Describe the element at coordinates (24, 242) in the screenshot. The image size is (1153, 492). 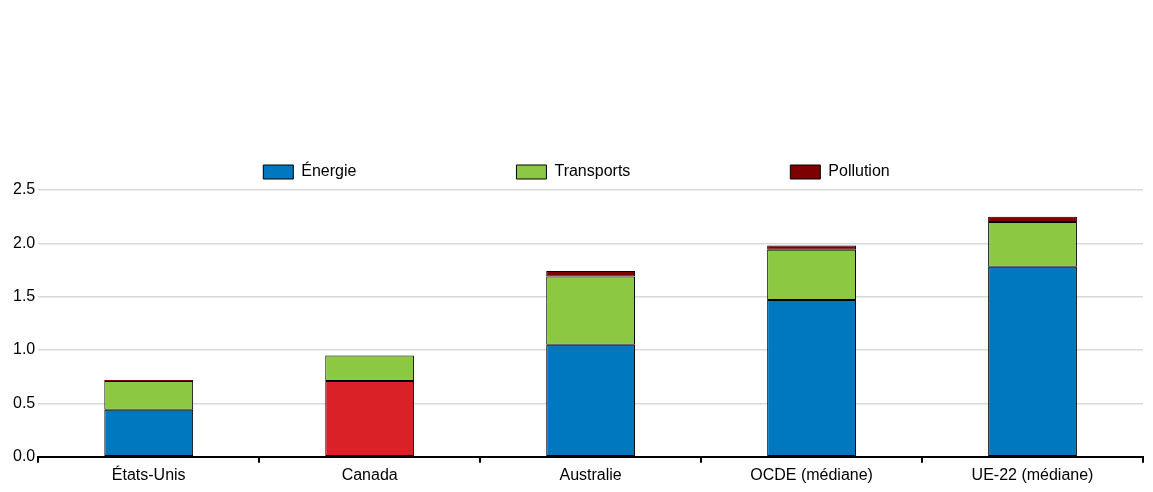
I see `y-tick-label: 2.0` at that location.